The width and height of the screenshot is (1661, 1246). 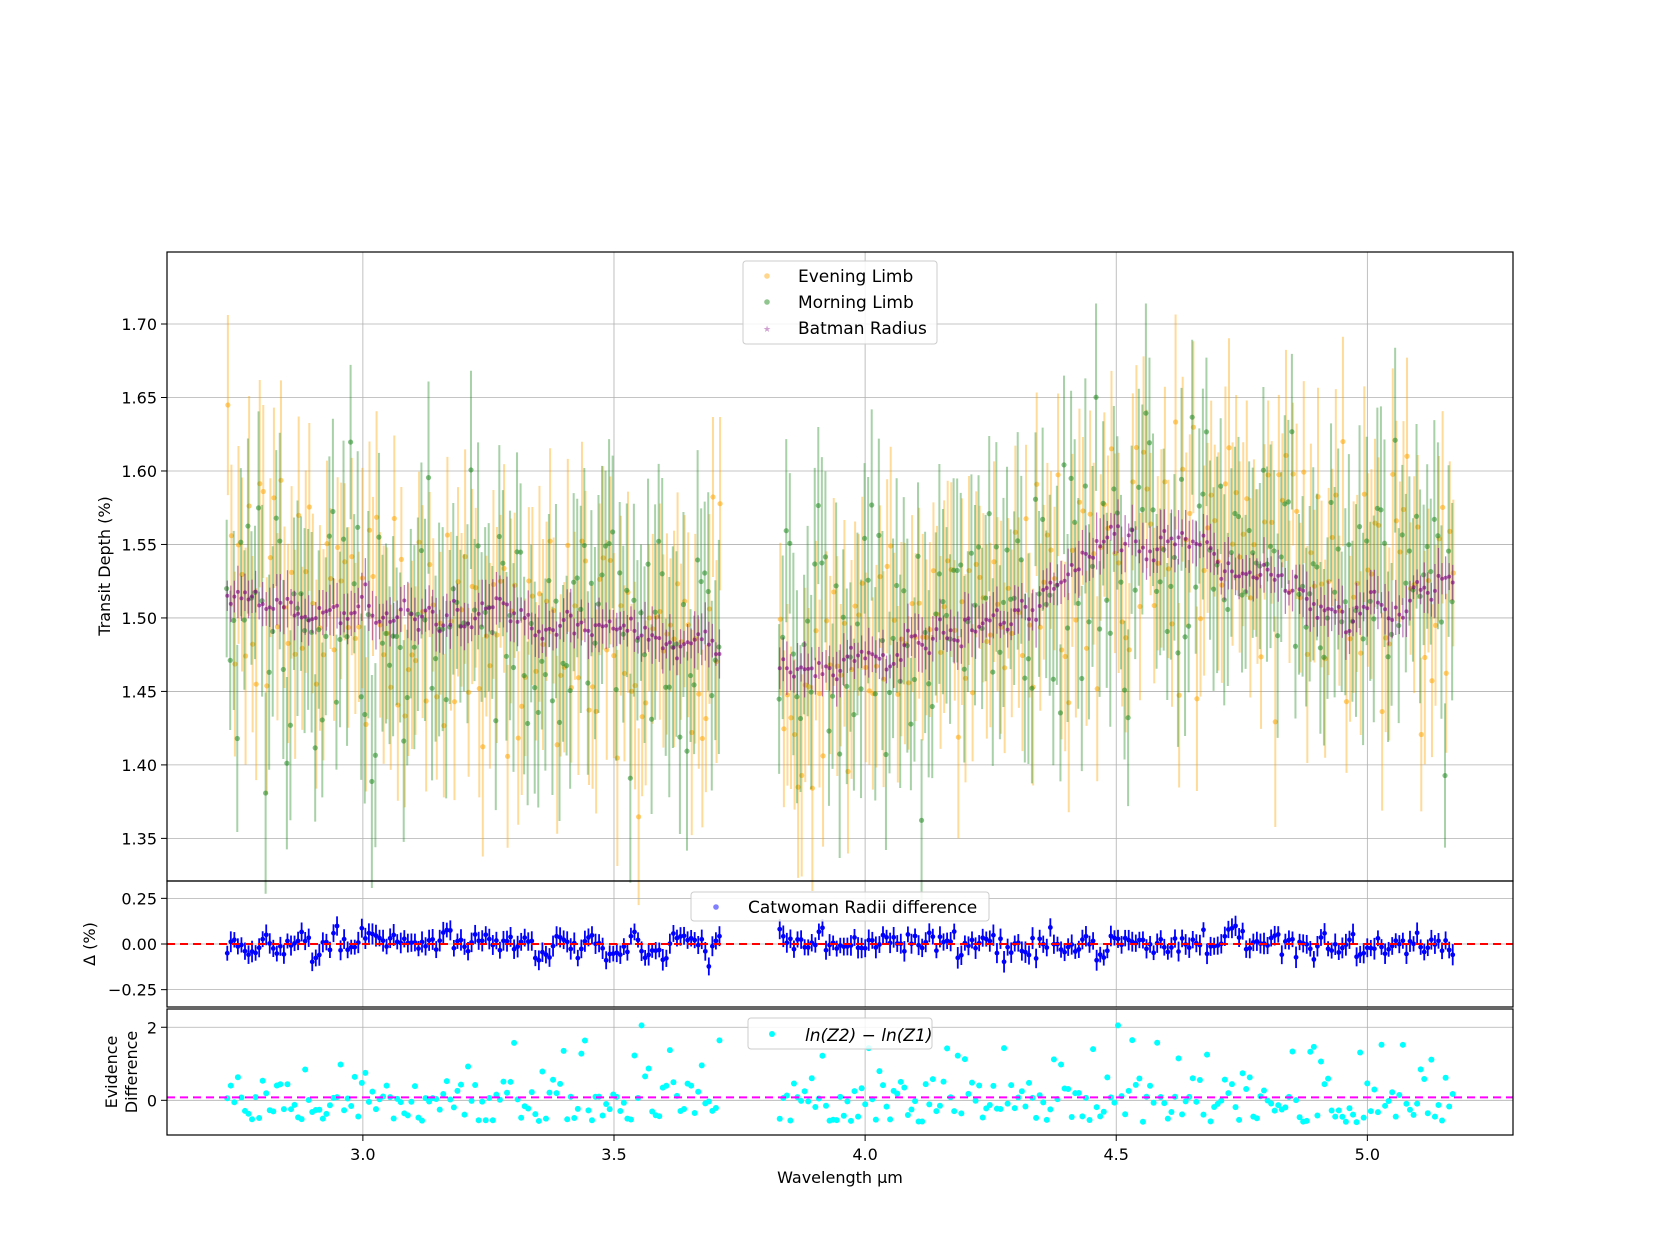 I want to click on radii-difference-y-tick-label: −0.25, so click(x=132, y=990).